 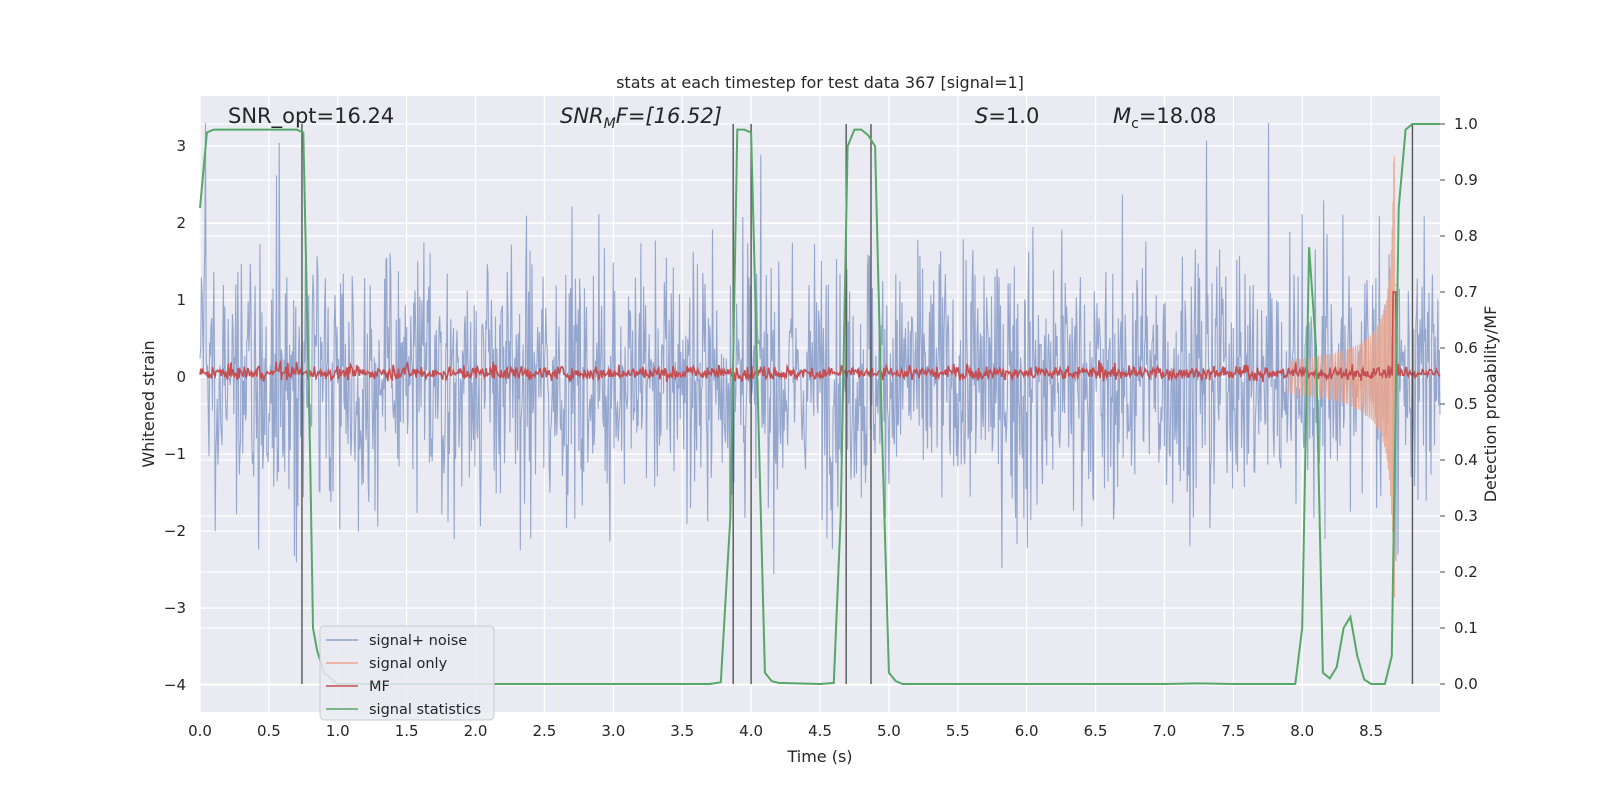 What do you see at coordinates (1490, 404) in the screenshot?
I see `y2-axis-label: Detection probability/MF` at bounding box center [1490, 404].